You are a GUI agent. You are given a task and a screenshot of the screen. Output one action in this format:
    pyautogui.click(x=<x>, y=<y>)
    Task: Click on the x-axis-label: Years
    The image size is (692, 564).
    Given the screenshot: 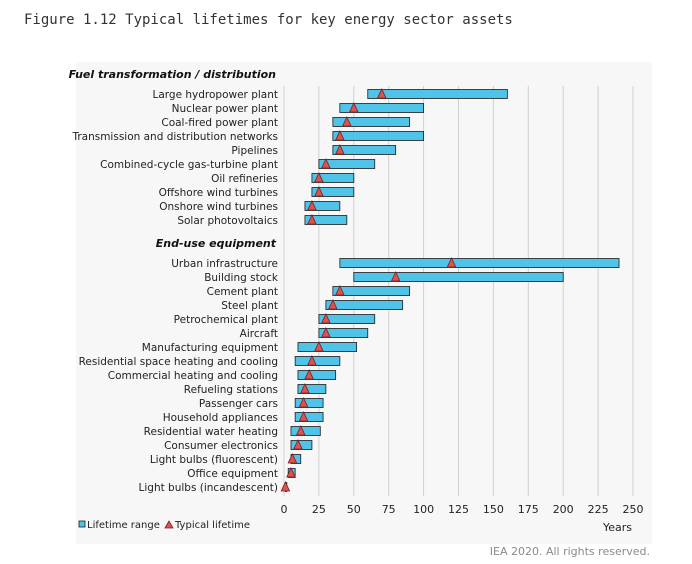 What is the action you would take?
    pyautogui.click(x=617, y=527)
    